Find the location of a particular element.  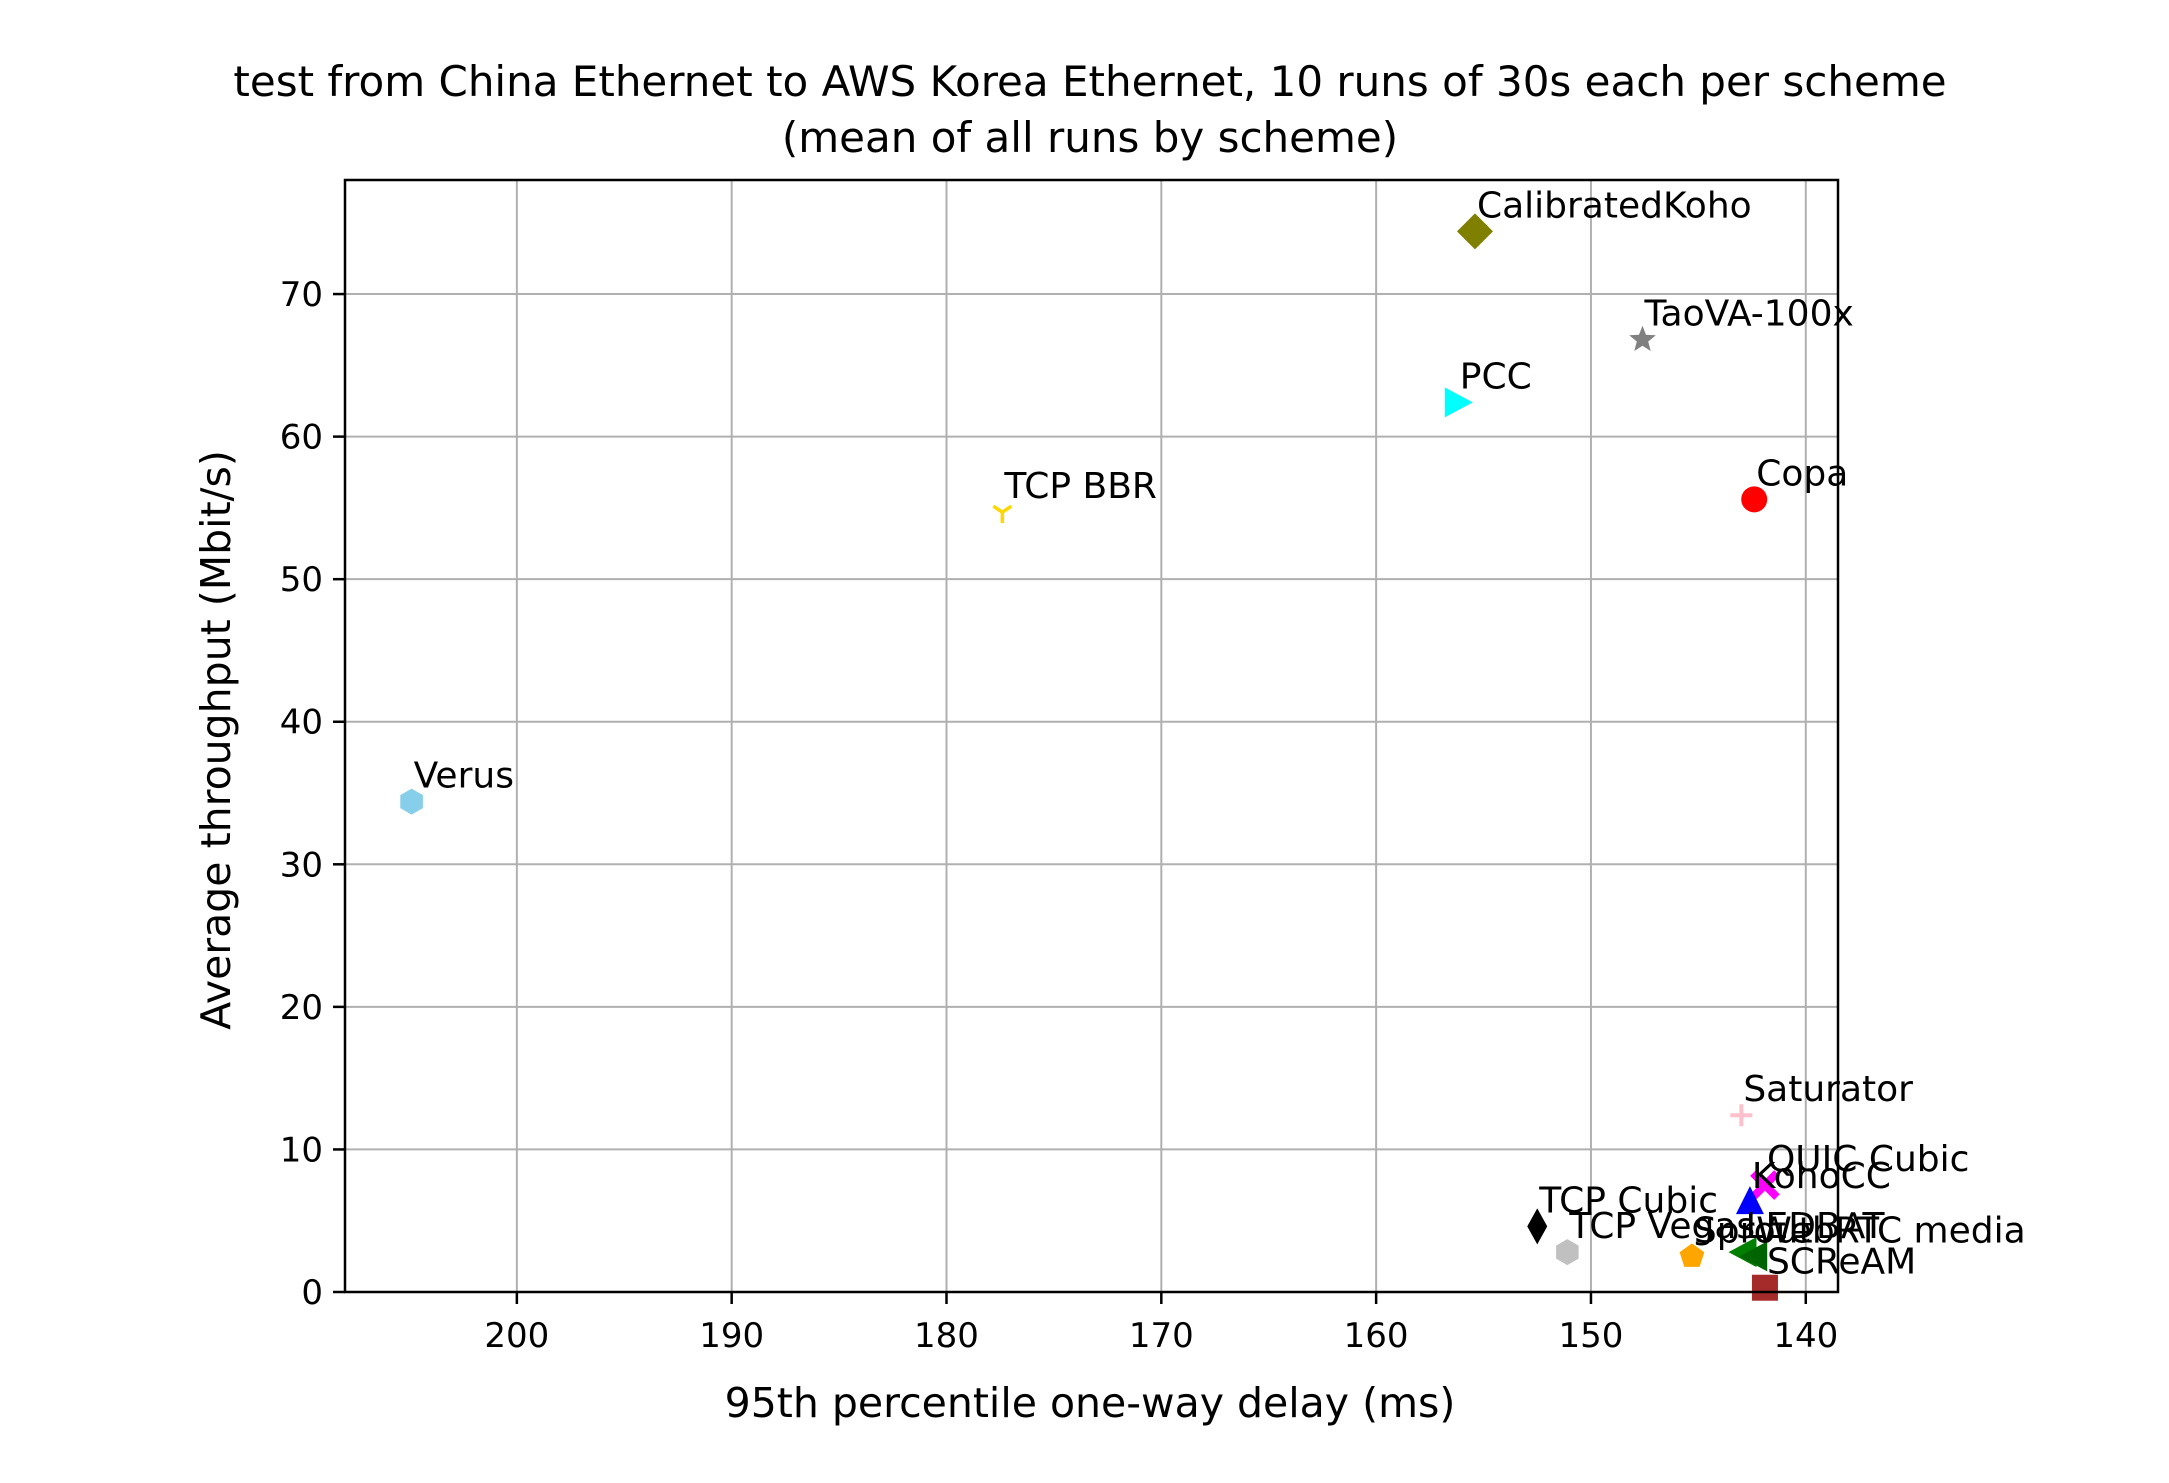

point-webrtc-media is located at coordinates (1753, 1256).